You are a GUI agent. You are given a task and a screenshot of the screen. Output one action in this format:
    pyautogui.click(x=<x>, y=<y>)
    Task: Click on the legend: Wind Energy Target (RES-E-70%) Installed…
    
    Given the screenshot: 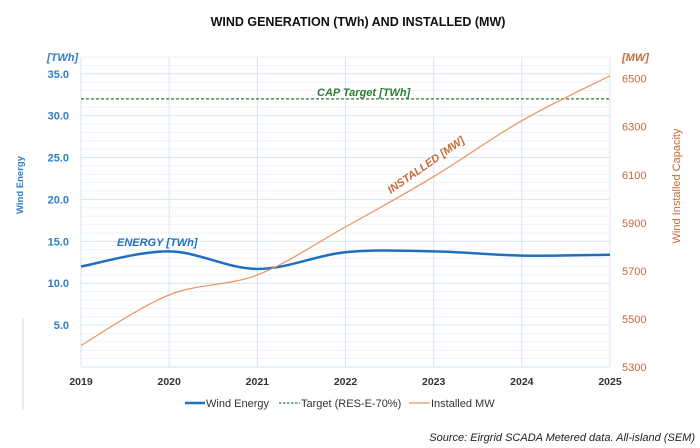 What is the action you would take?
    pyautogui.click(x=340, y=404)
    